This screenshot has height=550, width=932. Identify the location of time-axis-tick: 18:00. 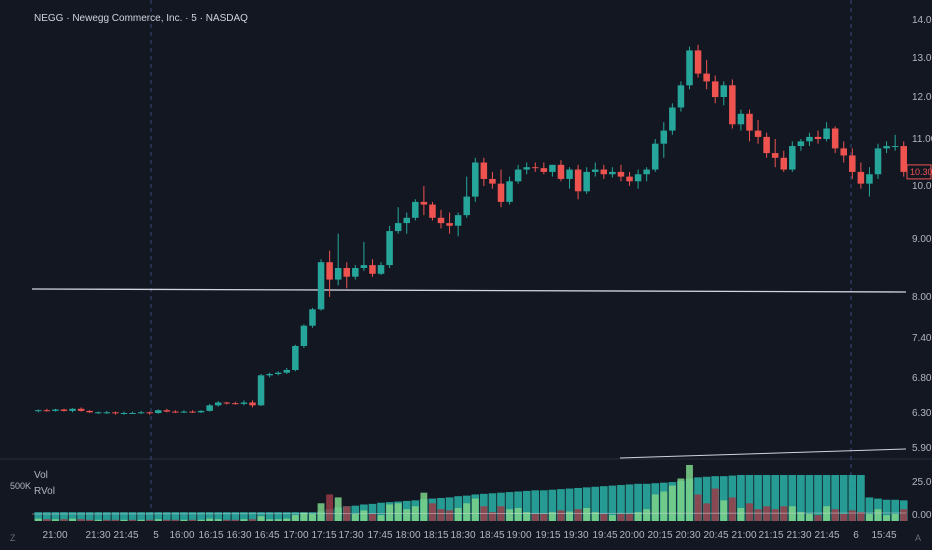
(407, 535).